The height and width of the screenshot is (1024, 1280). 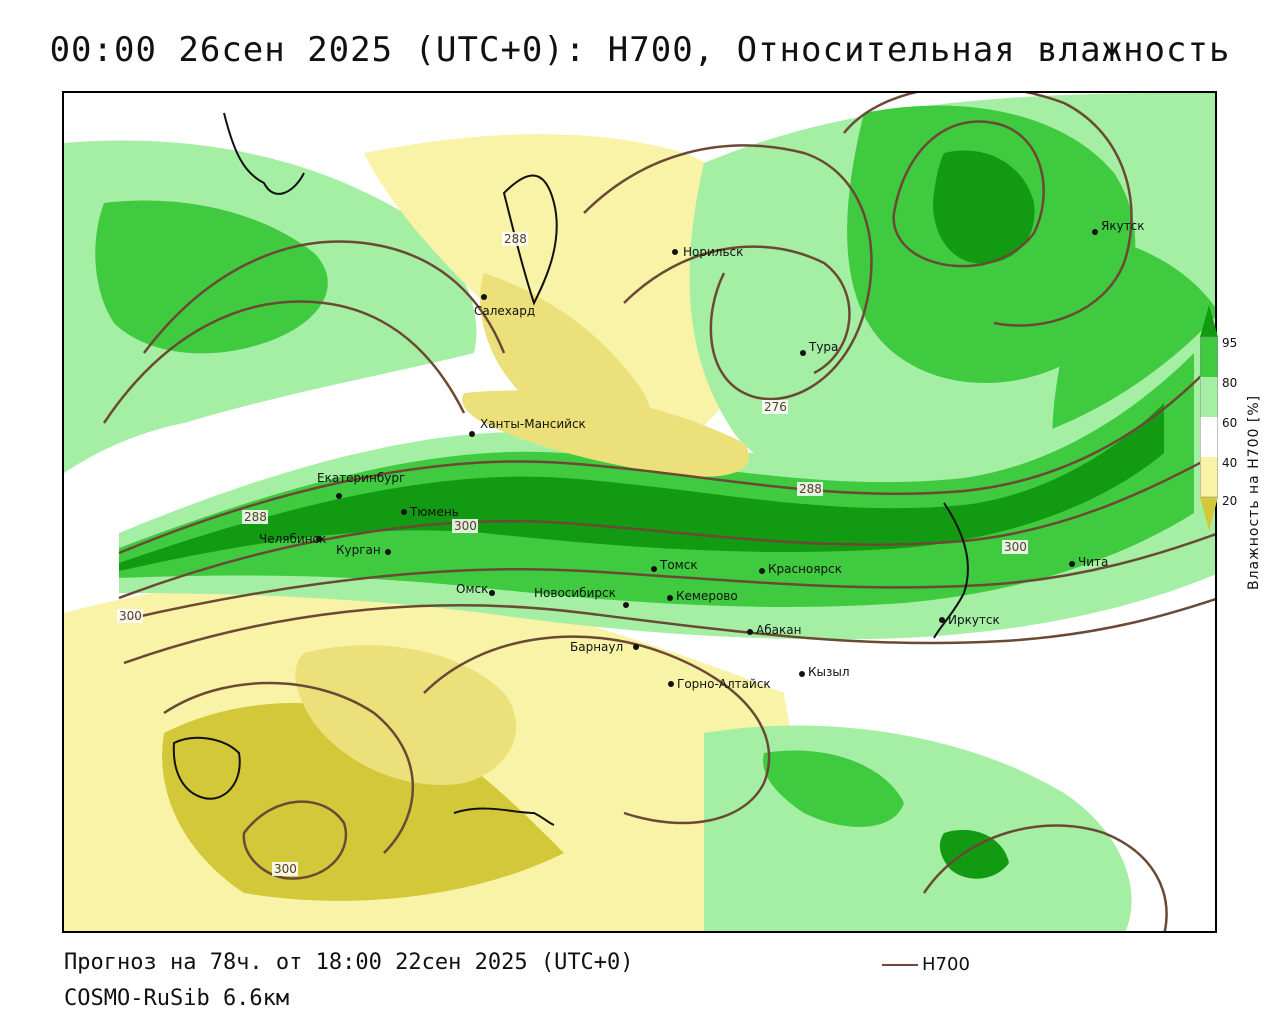 I want to click on city-label-chita: Чита, so click(x=1093, y=562).